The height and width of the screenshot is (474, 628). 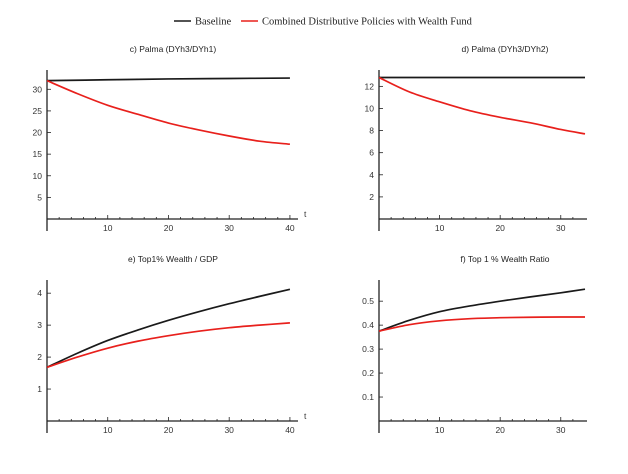 What do you see at coordinates (38, 154) in the screenshot?
I see `y-tick-label: 15` at bounding box center [38, 154].